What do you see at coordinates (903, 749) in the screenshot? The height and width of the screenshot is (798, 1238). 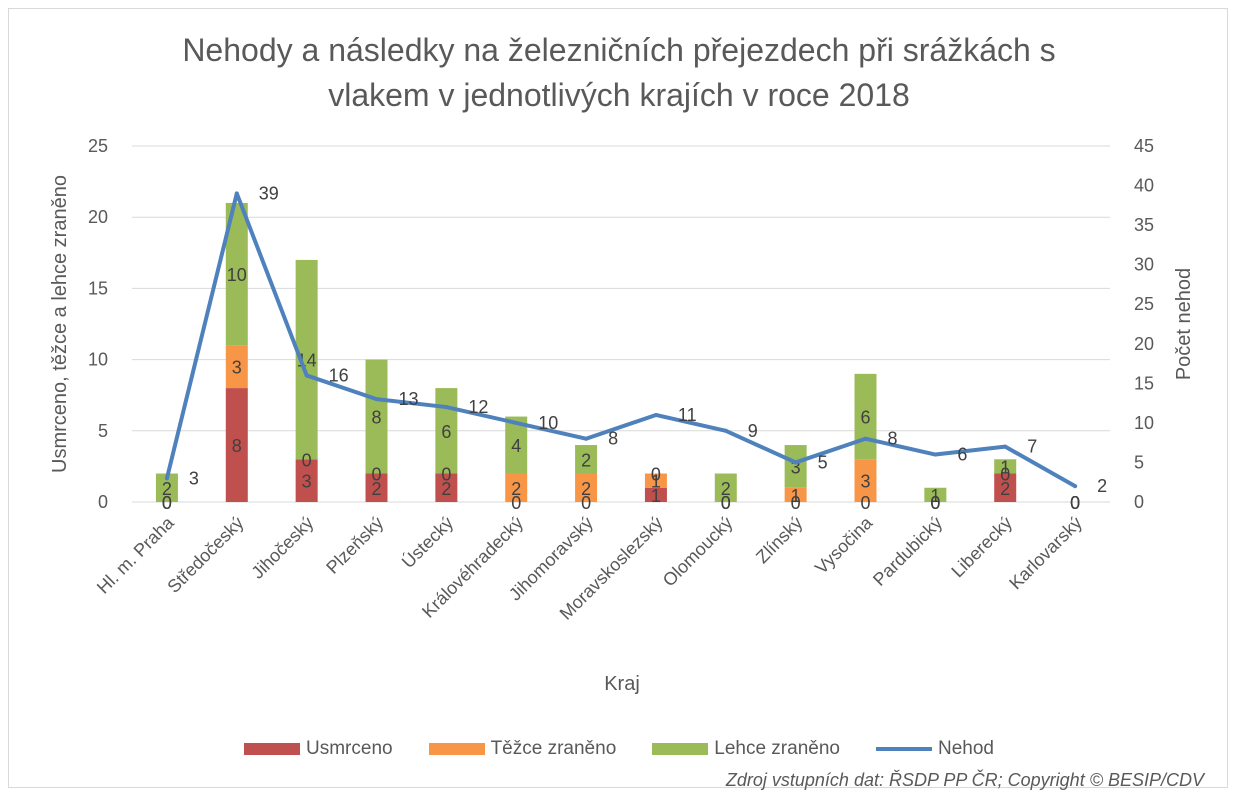 I see `legend-swatch-nehod` at bounding box center [903, 749].